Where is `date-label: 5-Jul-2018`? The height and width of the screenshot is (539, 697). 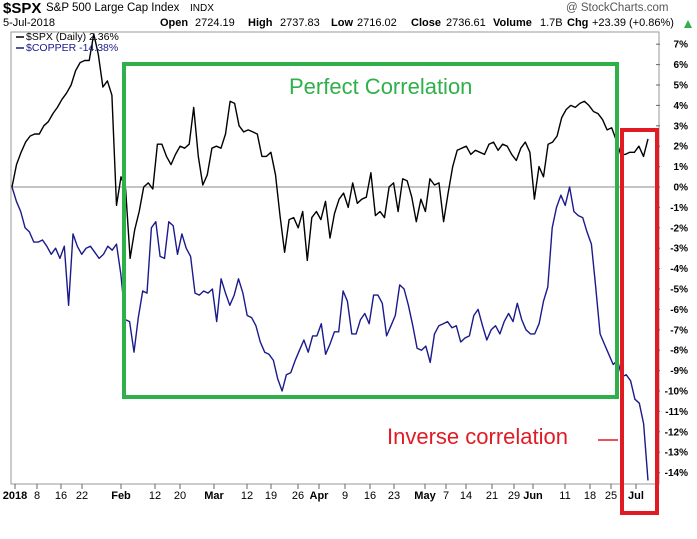 date-label: 5-Jul-2018 is located at coordinates (29, 23).